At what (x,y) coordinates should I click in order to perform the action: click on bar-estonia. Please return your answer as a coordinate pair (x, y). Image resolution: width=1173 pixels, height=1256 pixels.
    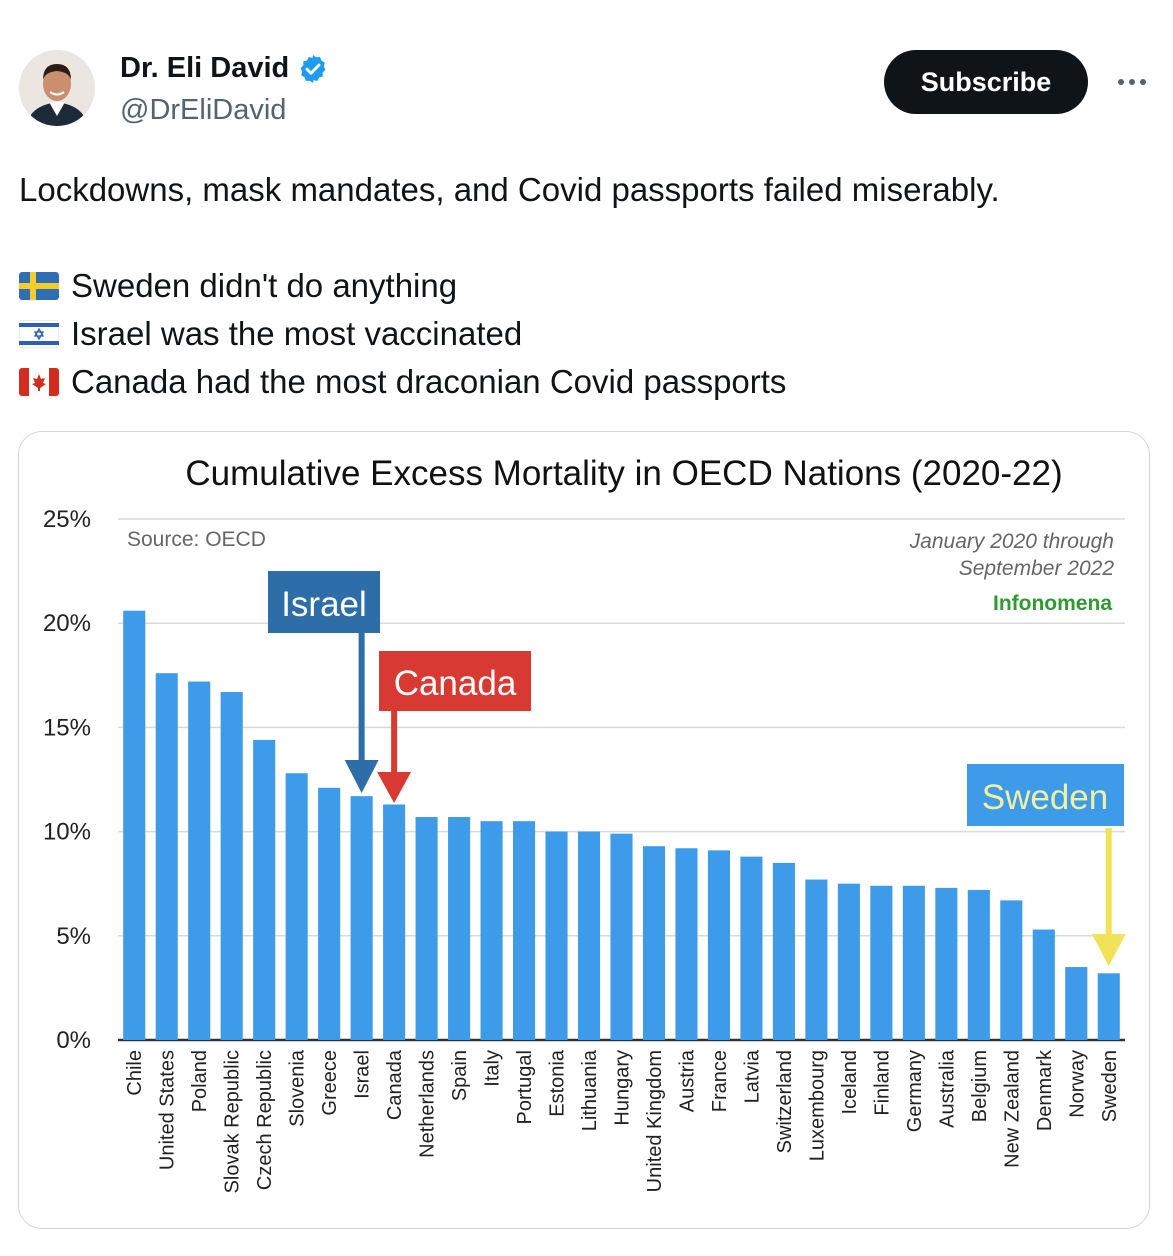
    Looking at the image, I should click on (556, 935).